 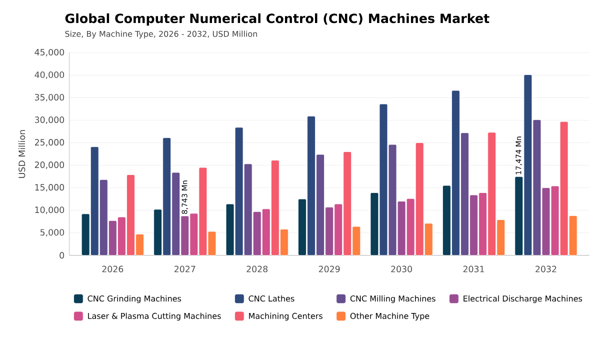 What do you see at coordinates (113, 269) in the screenshot?
I see `x-tick-label: 2026` at bounding box center [113, 269].